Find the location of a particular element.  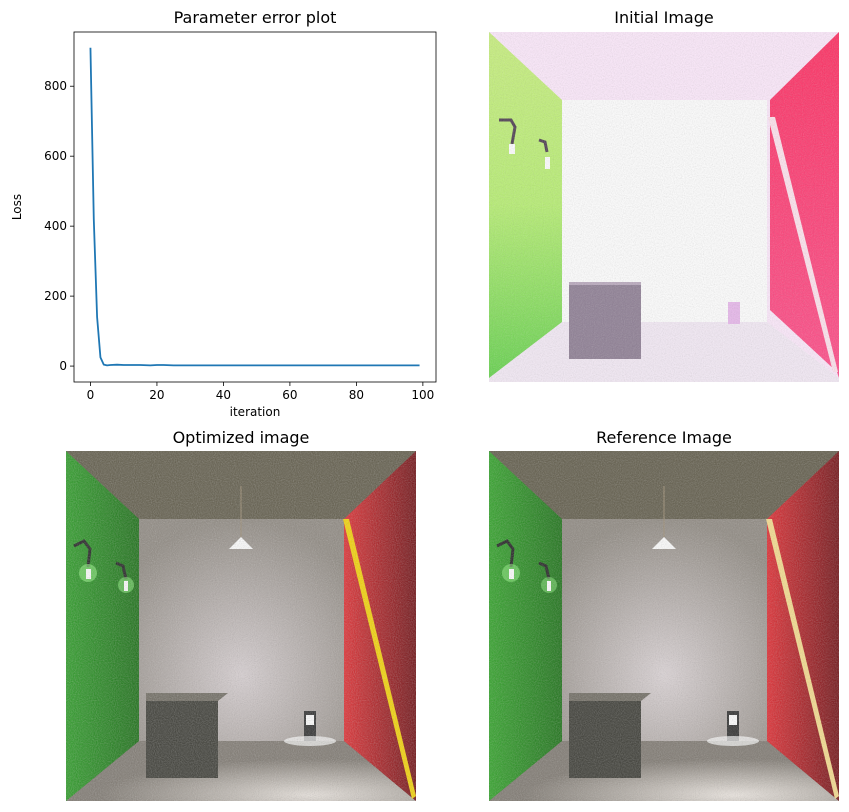

x-tick-label: 0 is located at coordinates (91, 395).